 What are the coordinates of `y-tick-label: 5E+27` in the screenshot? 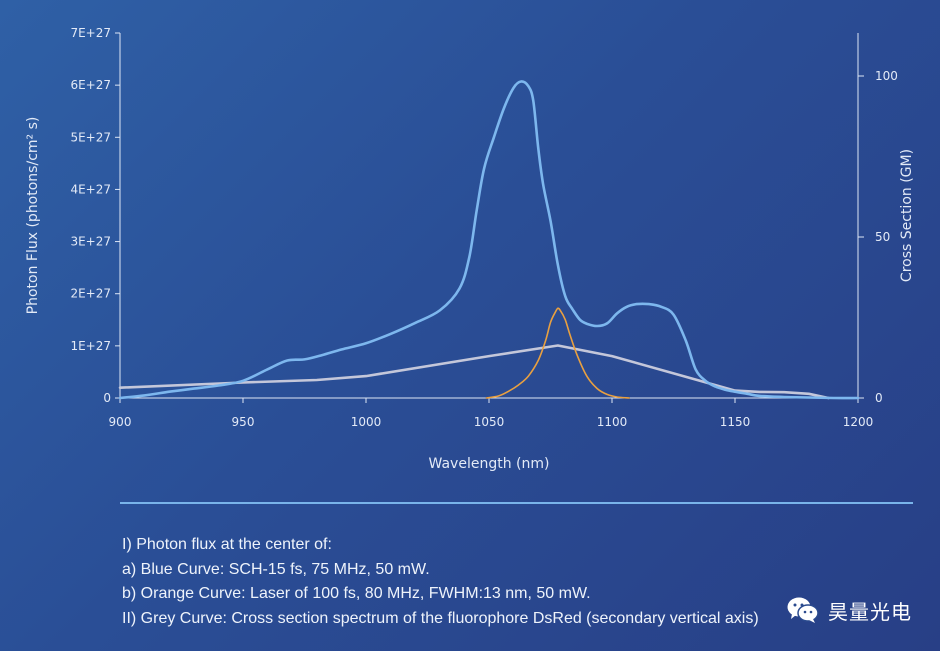 It's located at (90, 137).